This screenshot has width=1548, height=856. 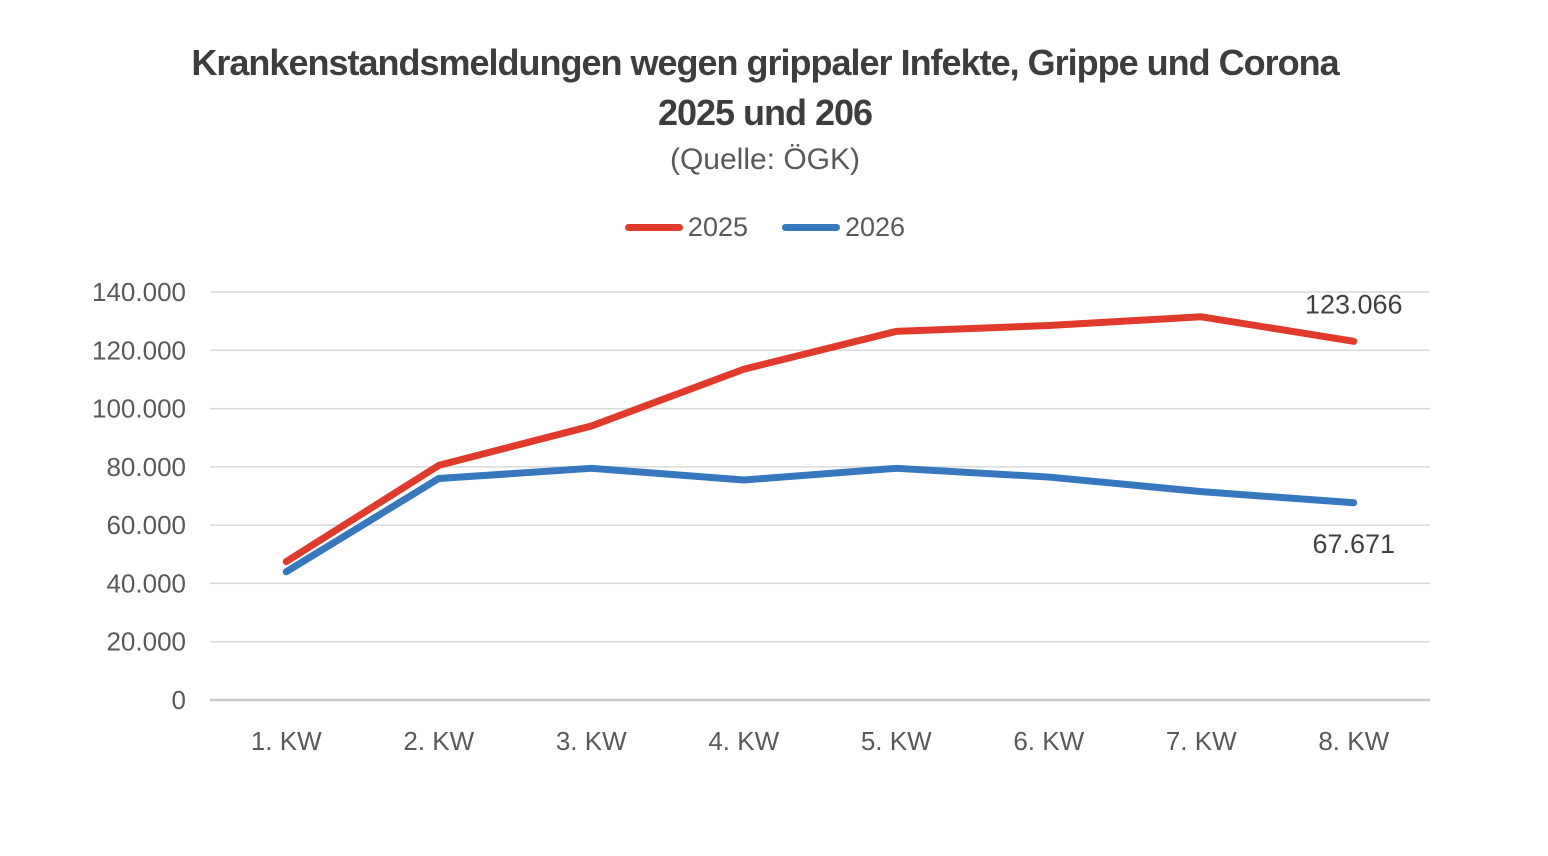 What do you see at coordinates (286, 741) in the screenshot?
I see `x-axis-tick-label: 1. KW` at bounding box center [286, 741].